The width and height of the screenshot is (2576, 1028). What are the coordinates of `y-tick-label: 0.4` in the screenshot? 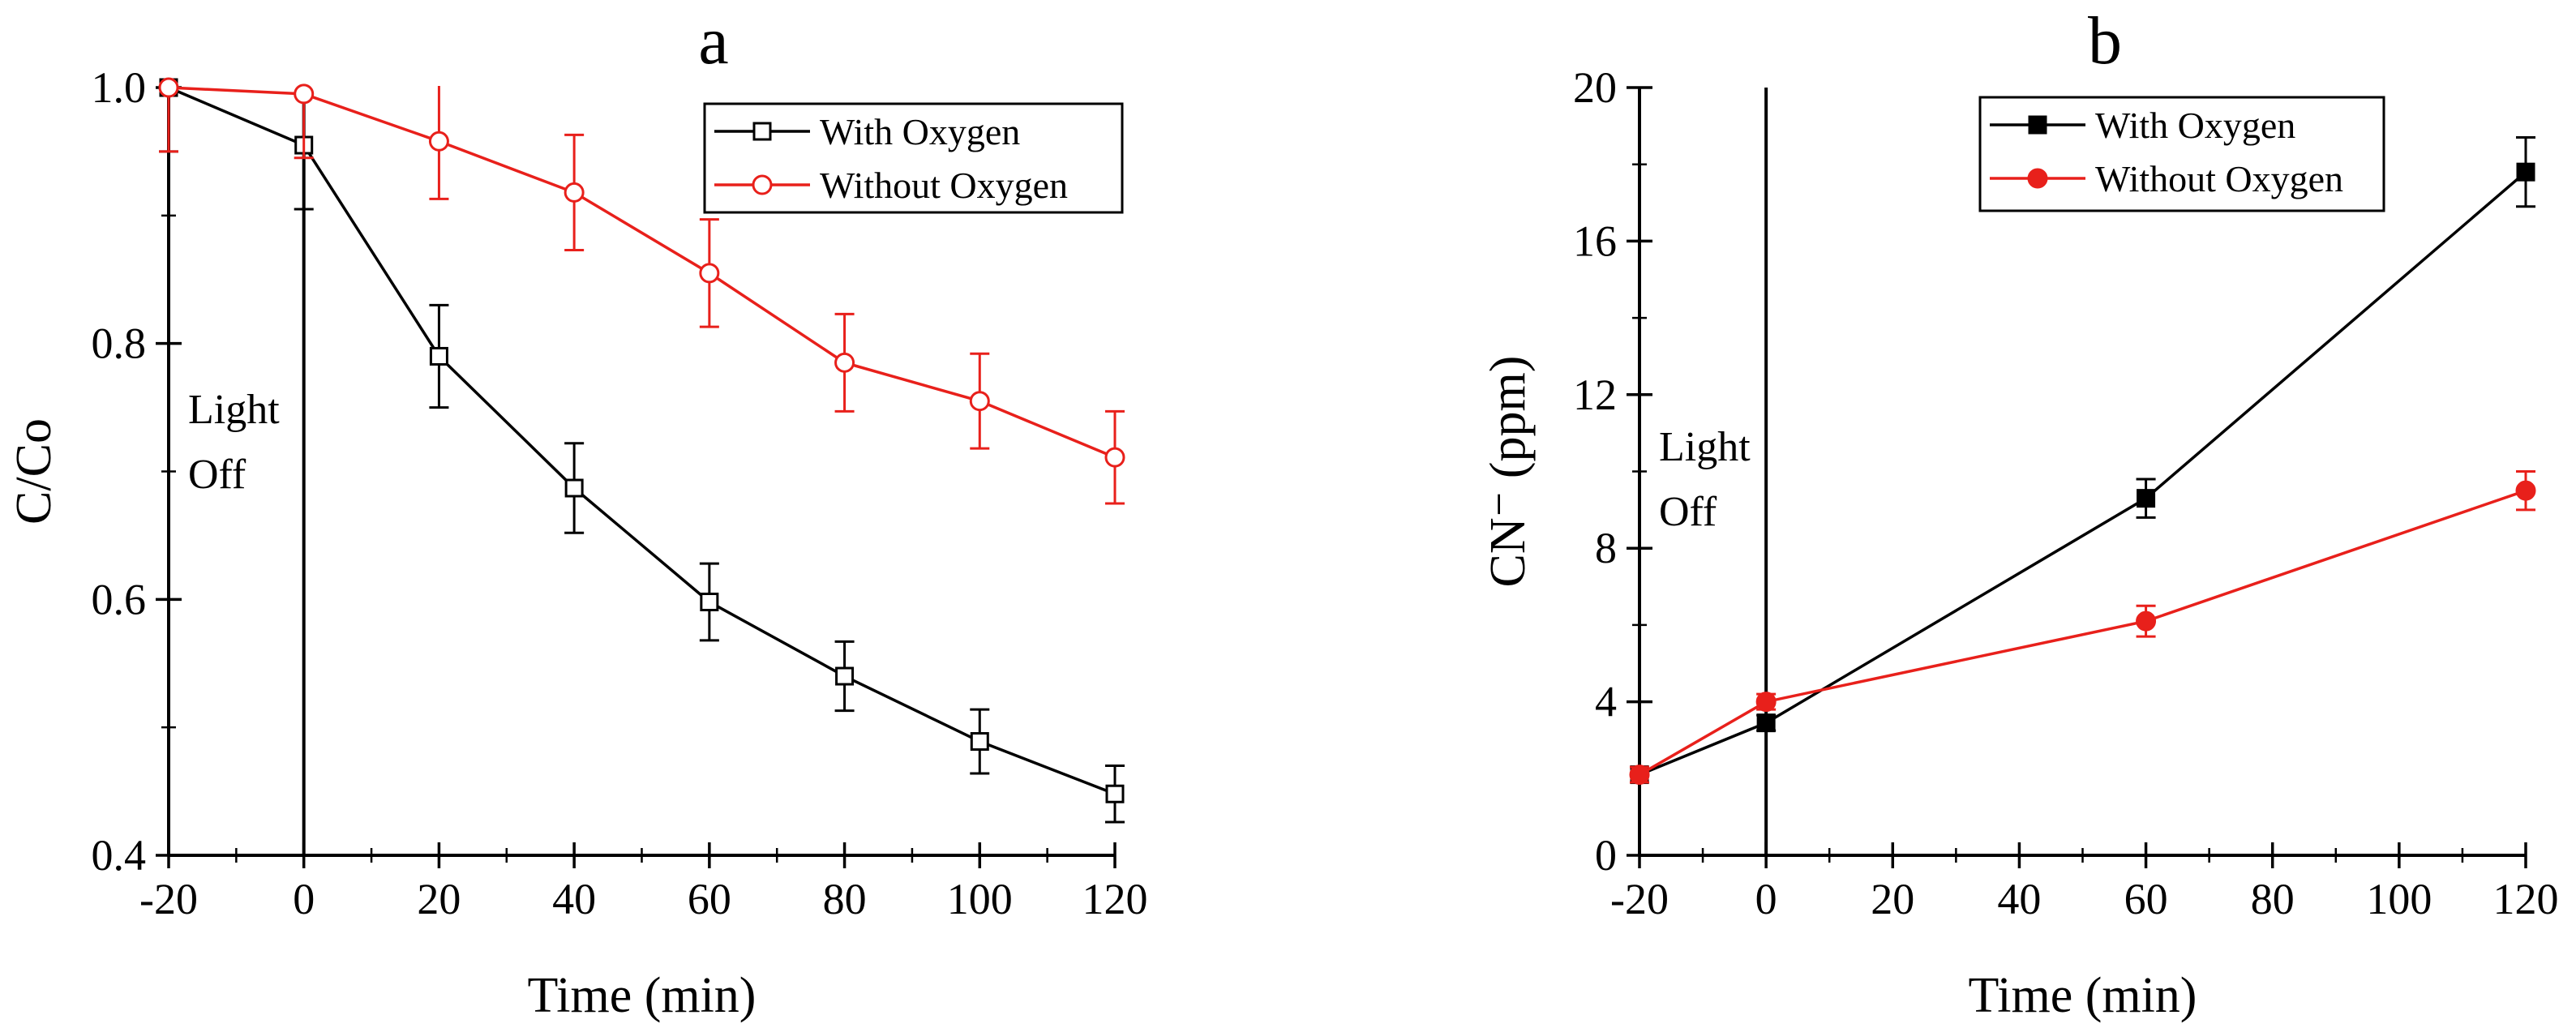 It's located at (119, 855).